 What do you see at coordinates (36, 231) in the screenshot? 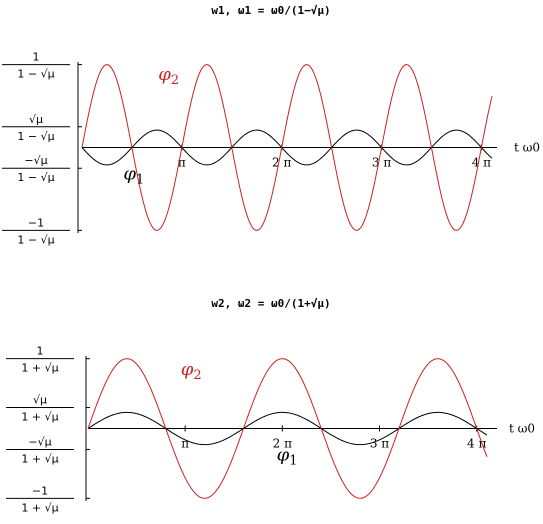
I see `y-tick-label: −1 1 − √μ` at bounding box center [36, 231].